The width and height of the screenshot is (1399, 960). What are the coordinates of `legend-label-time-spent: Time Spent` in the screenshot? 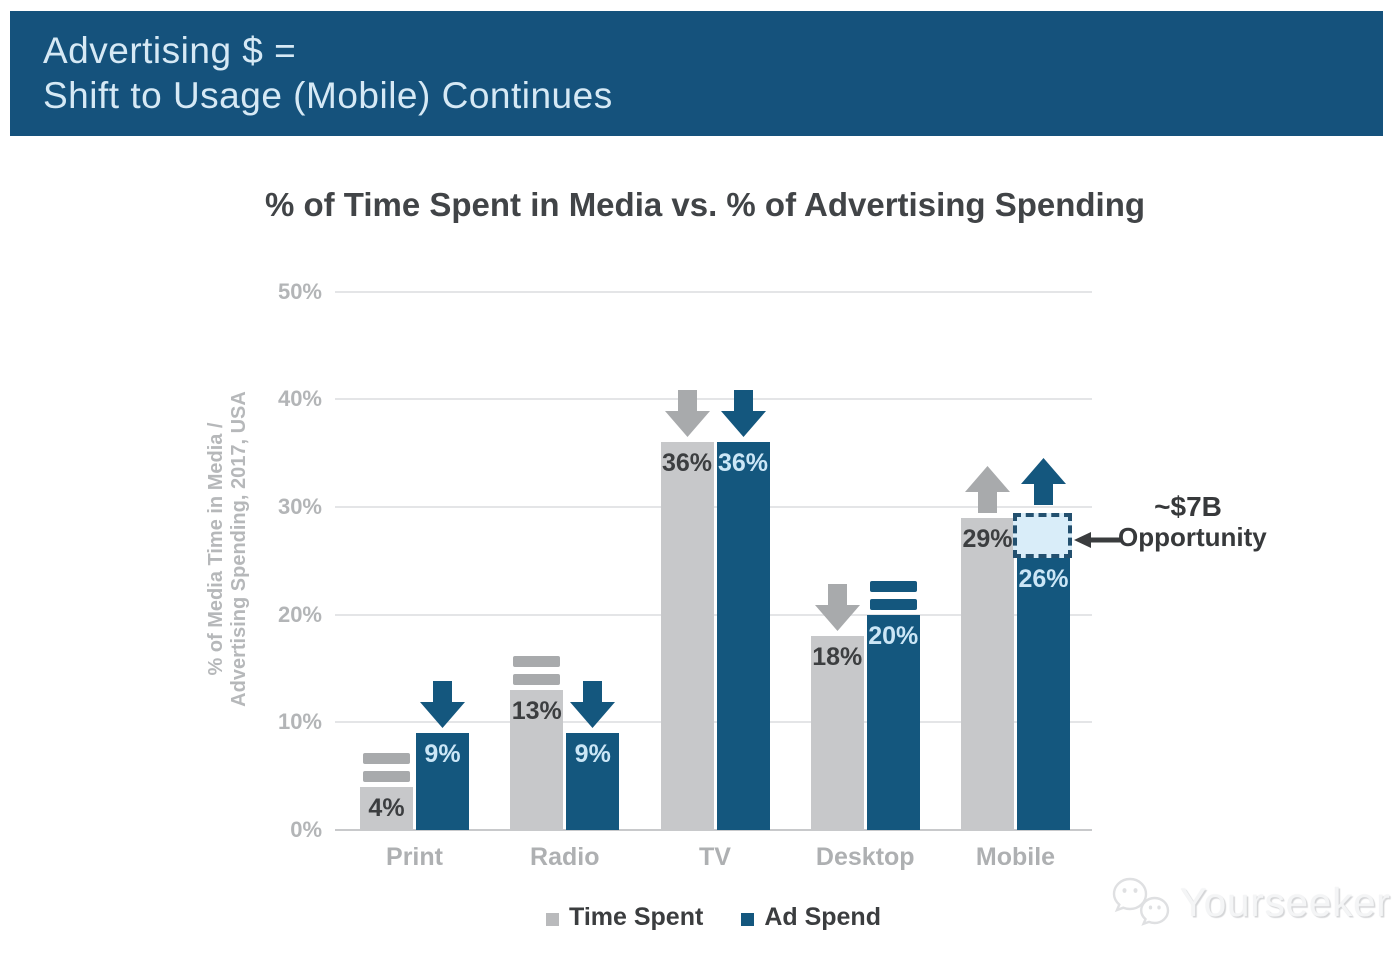 It's located at (636, 917).